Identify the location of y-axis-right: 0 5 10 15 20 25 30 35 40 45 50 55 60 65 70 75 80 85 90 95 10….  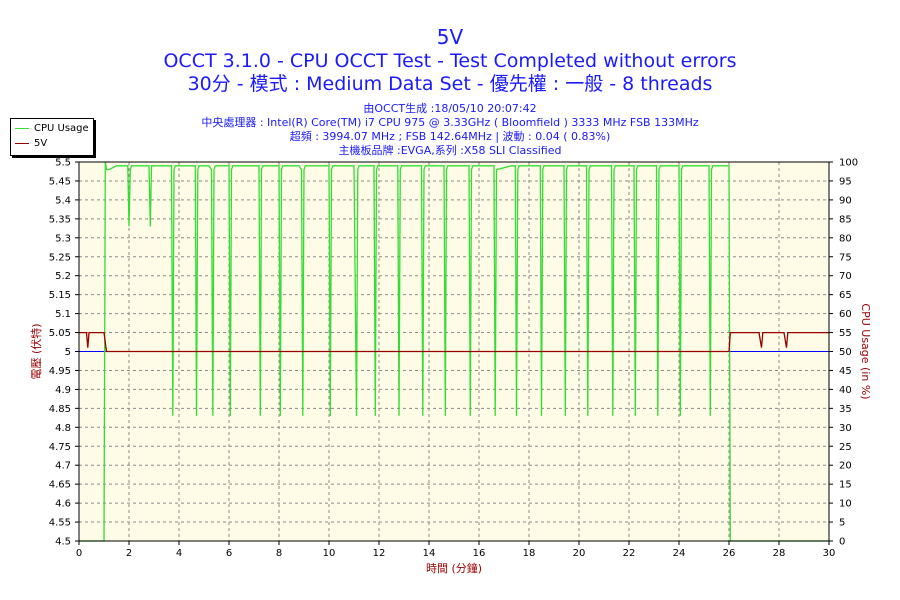
(843, 353).